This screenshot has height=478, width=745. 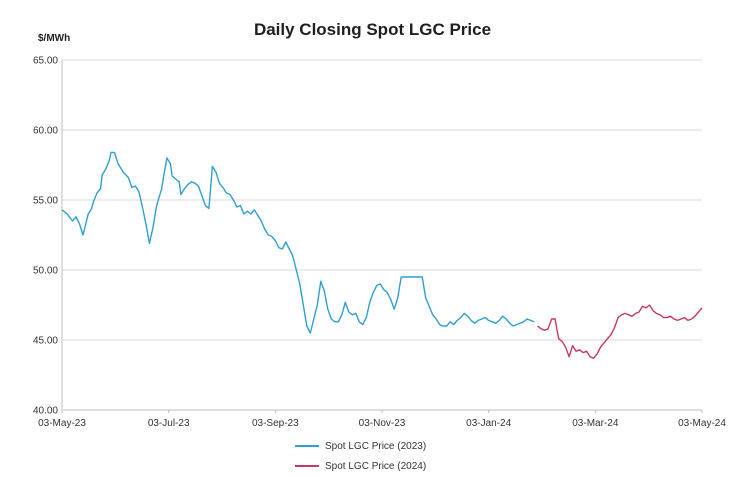 I want to click on y-tick-label: 65.00, so click(x=45, y=61).